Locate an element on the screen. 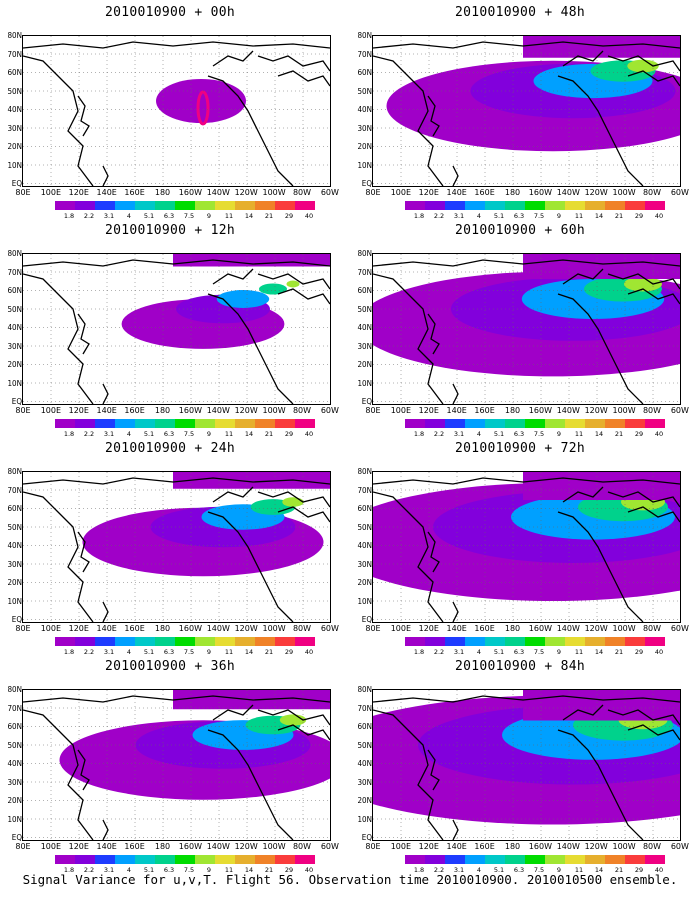  colorbar-label: 40 is located at coordinates (659, 434).